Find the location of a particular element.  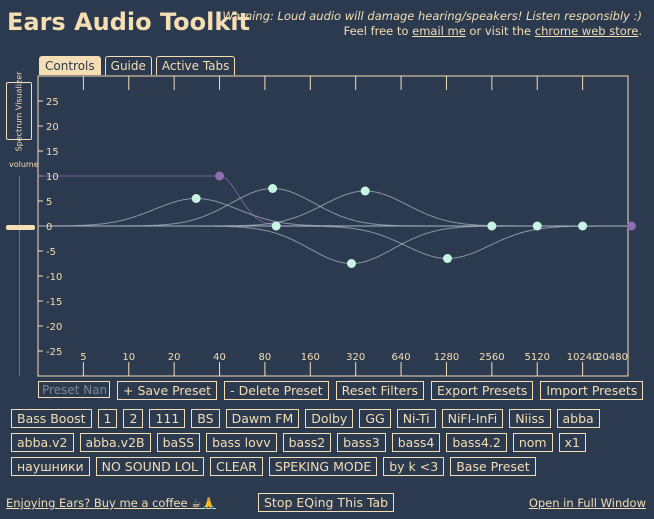

x-tick-label: 160 is located at coordinates (310, 357).